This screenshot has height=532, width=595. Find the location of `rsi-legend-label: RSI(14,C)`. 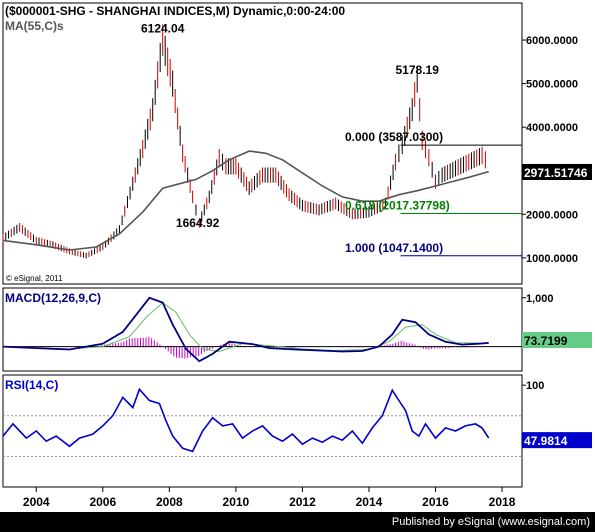

rsi-legend-label: RSI(14,C) is located at coordinates (31, 385).